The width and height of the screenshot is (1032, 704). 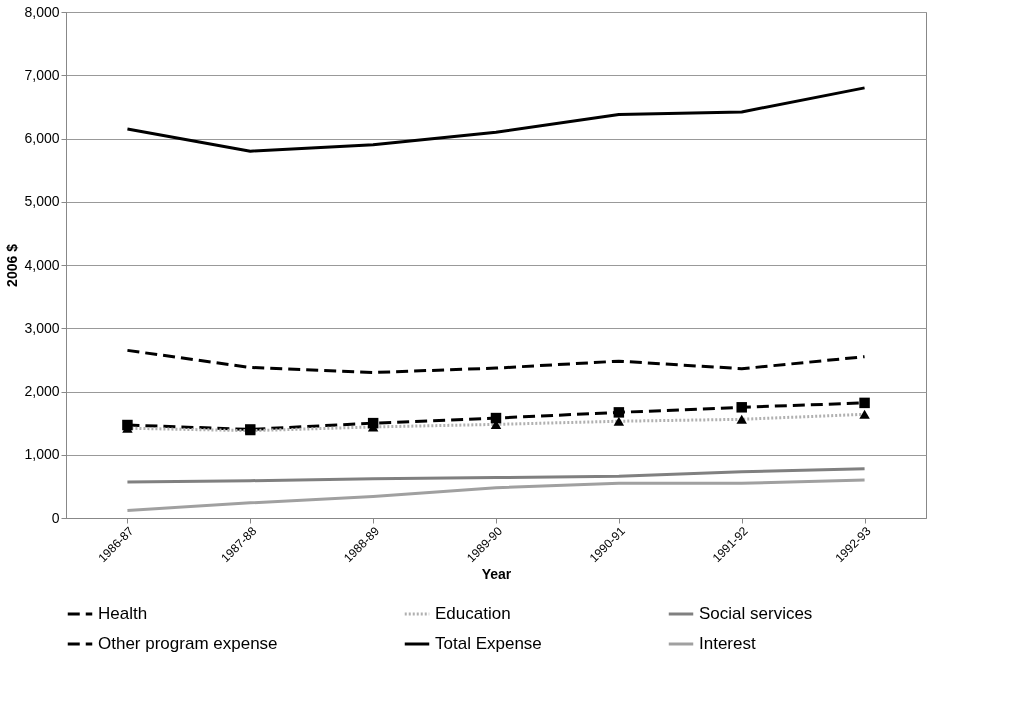 I want to click on legend-label: Health, so click(x=123, y=613).